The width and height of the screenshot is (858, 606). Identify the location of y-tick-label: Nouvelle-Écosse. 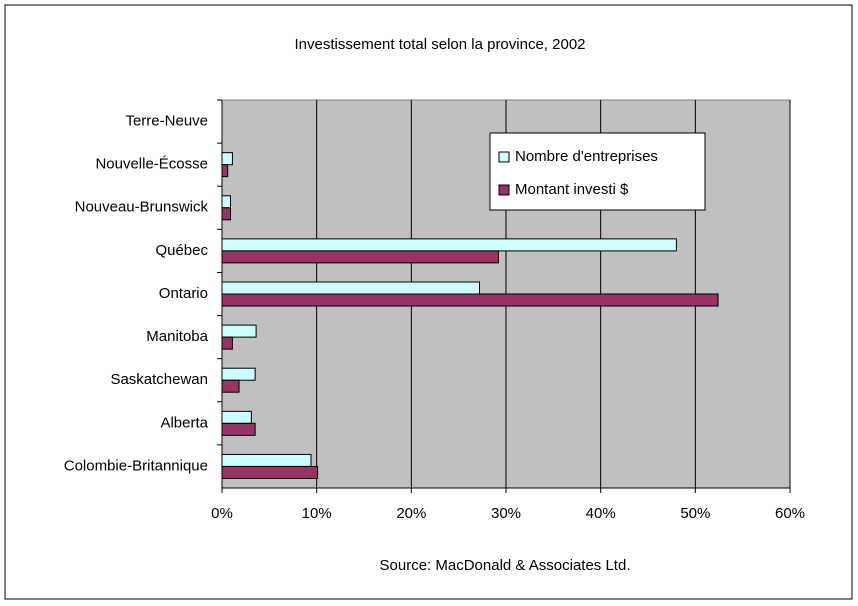
(151, 164).